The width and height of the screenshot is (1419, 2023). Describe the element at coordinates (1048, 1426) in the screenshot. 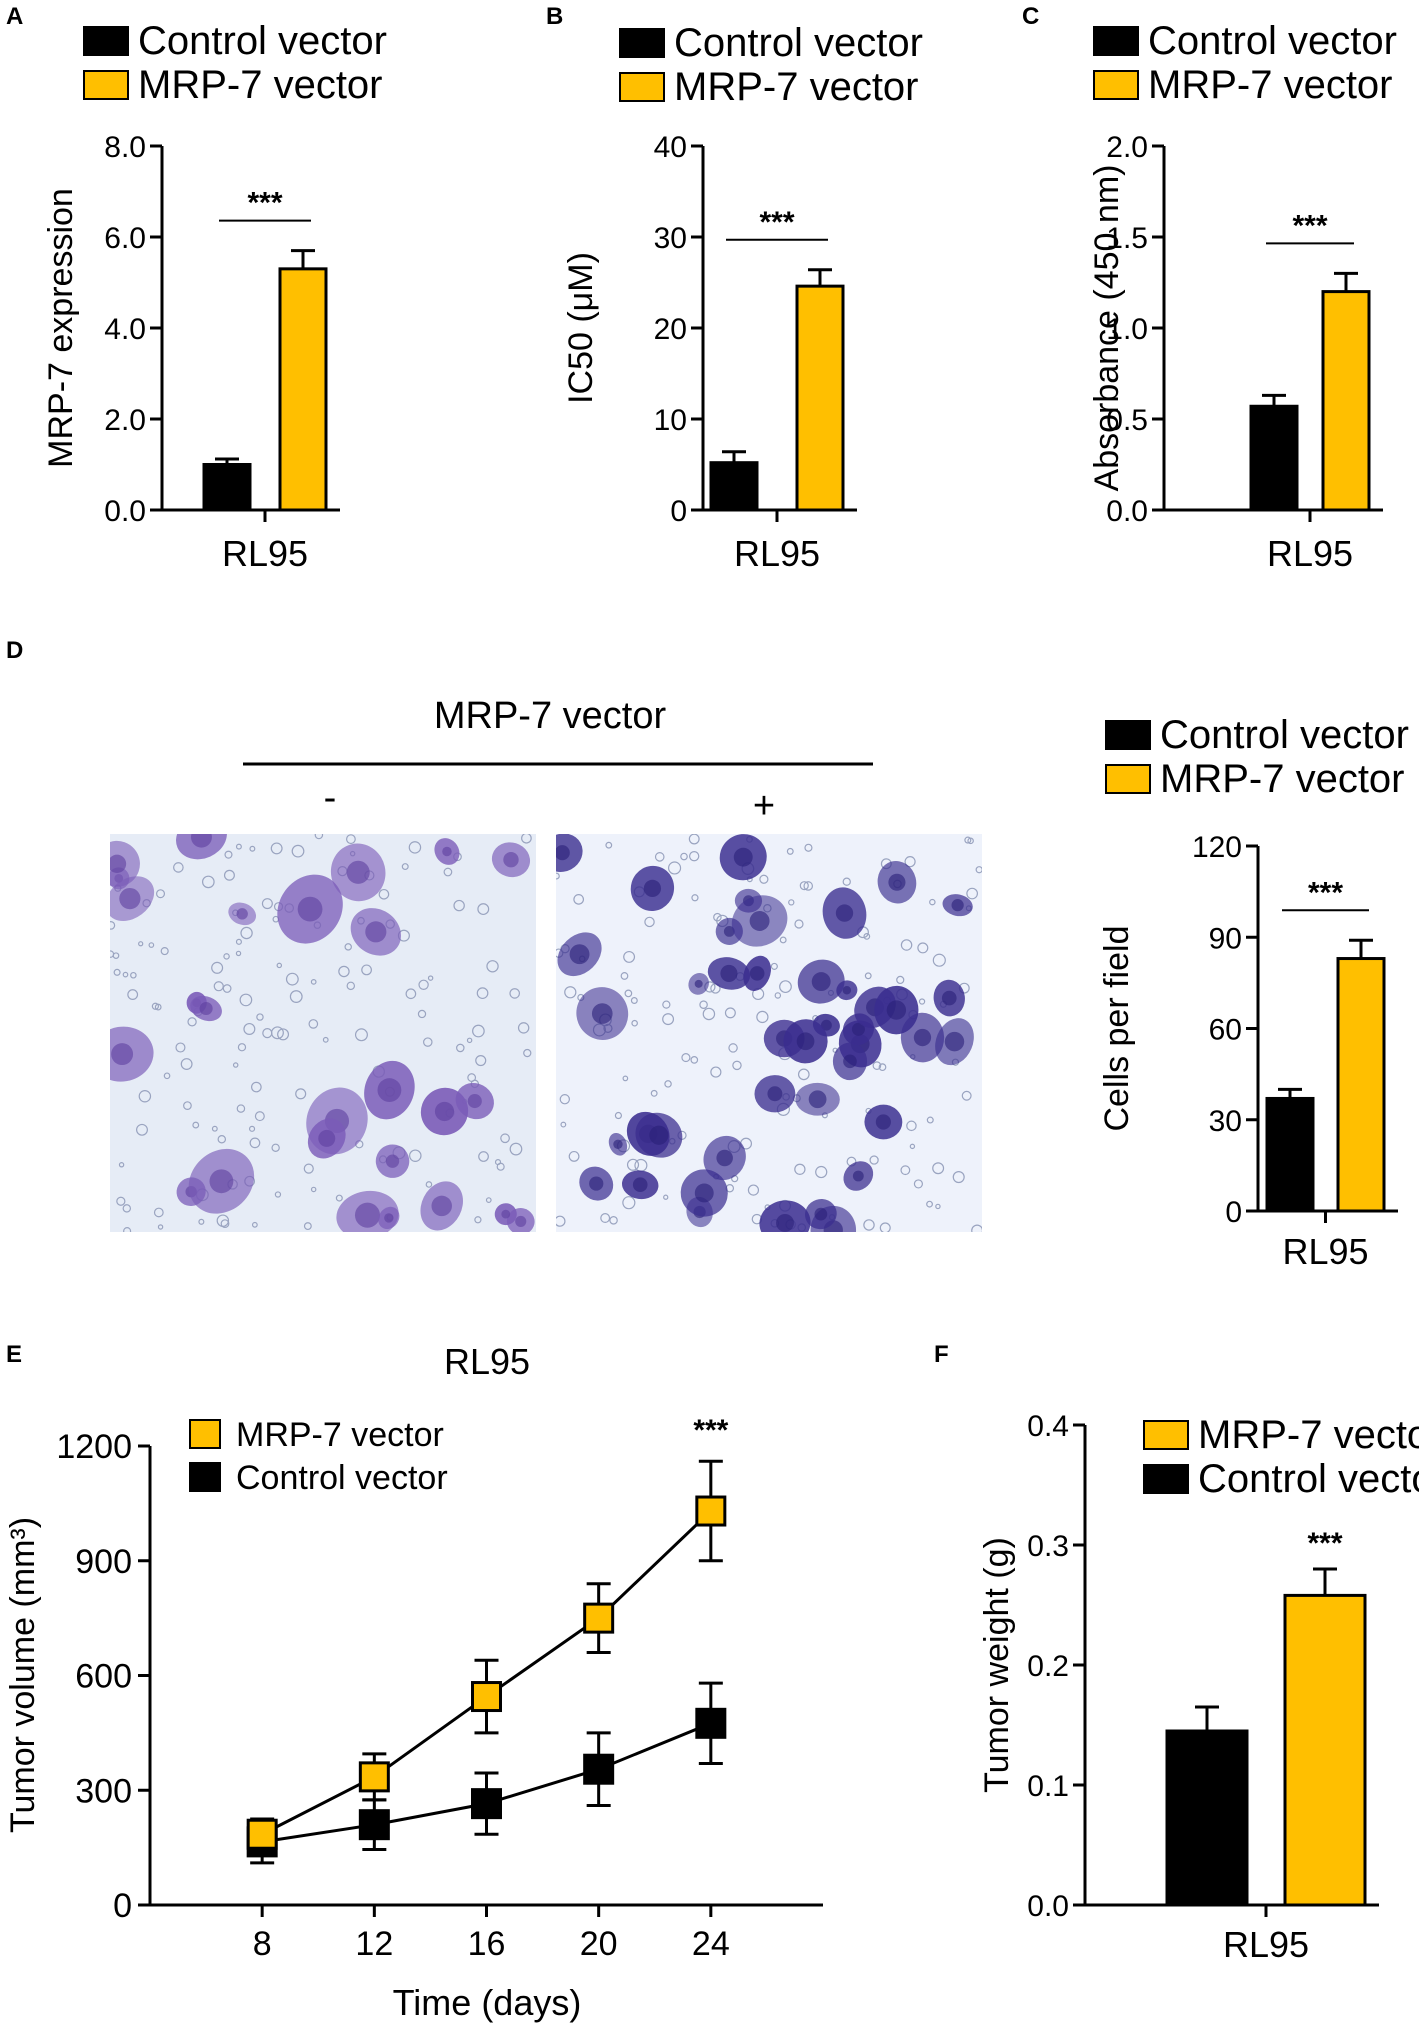

I see `y-tick-label-f-4: 0.4` at that location.